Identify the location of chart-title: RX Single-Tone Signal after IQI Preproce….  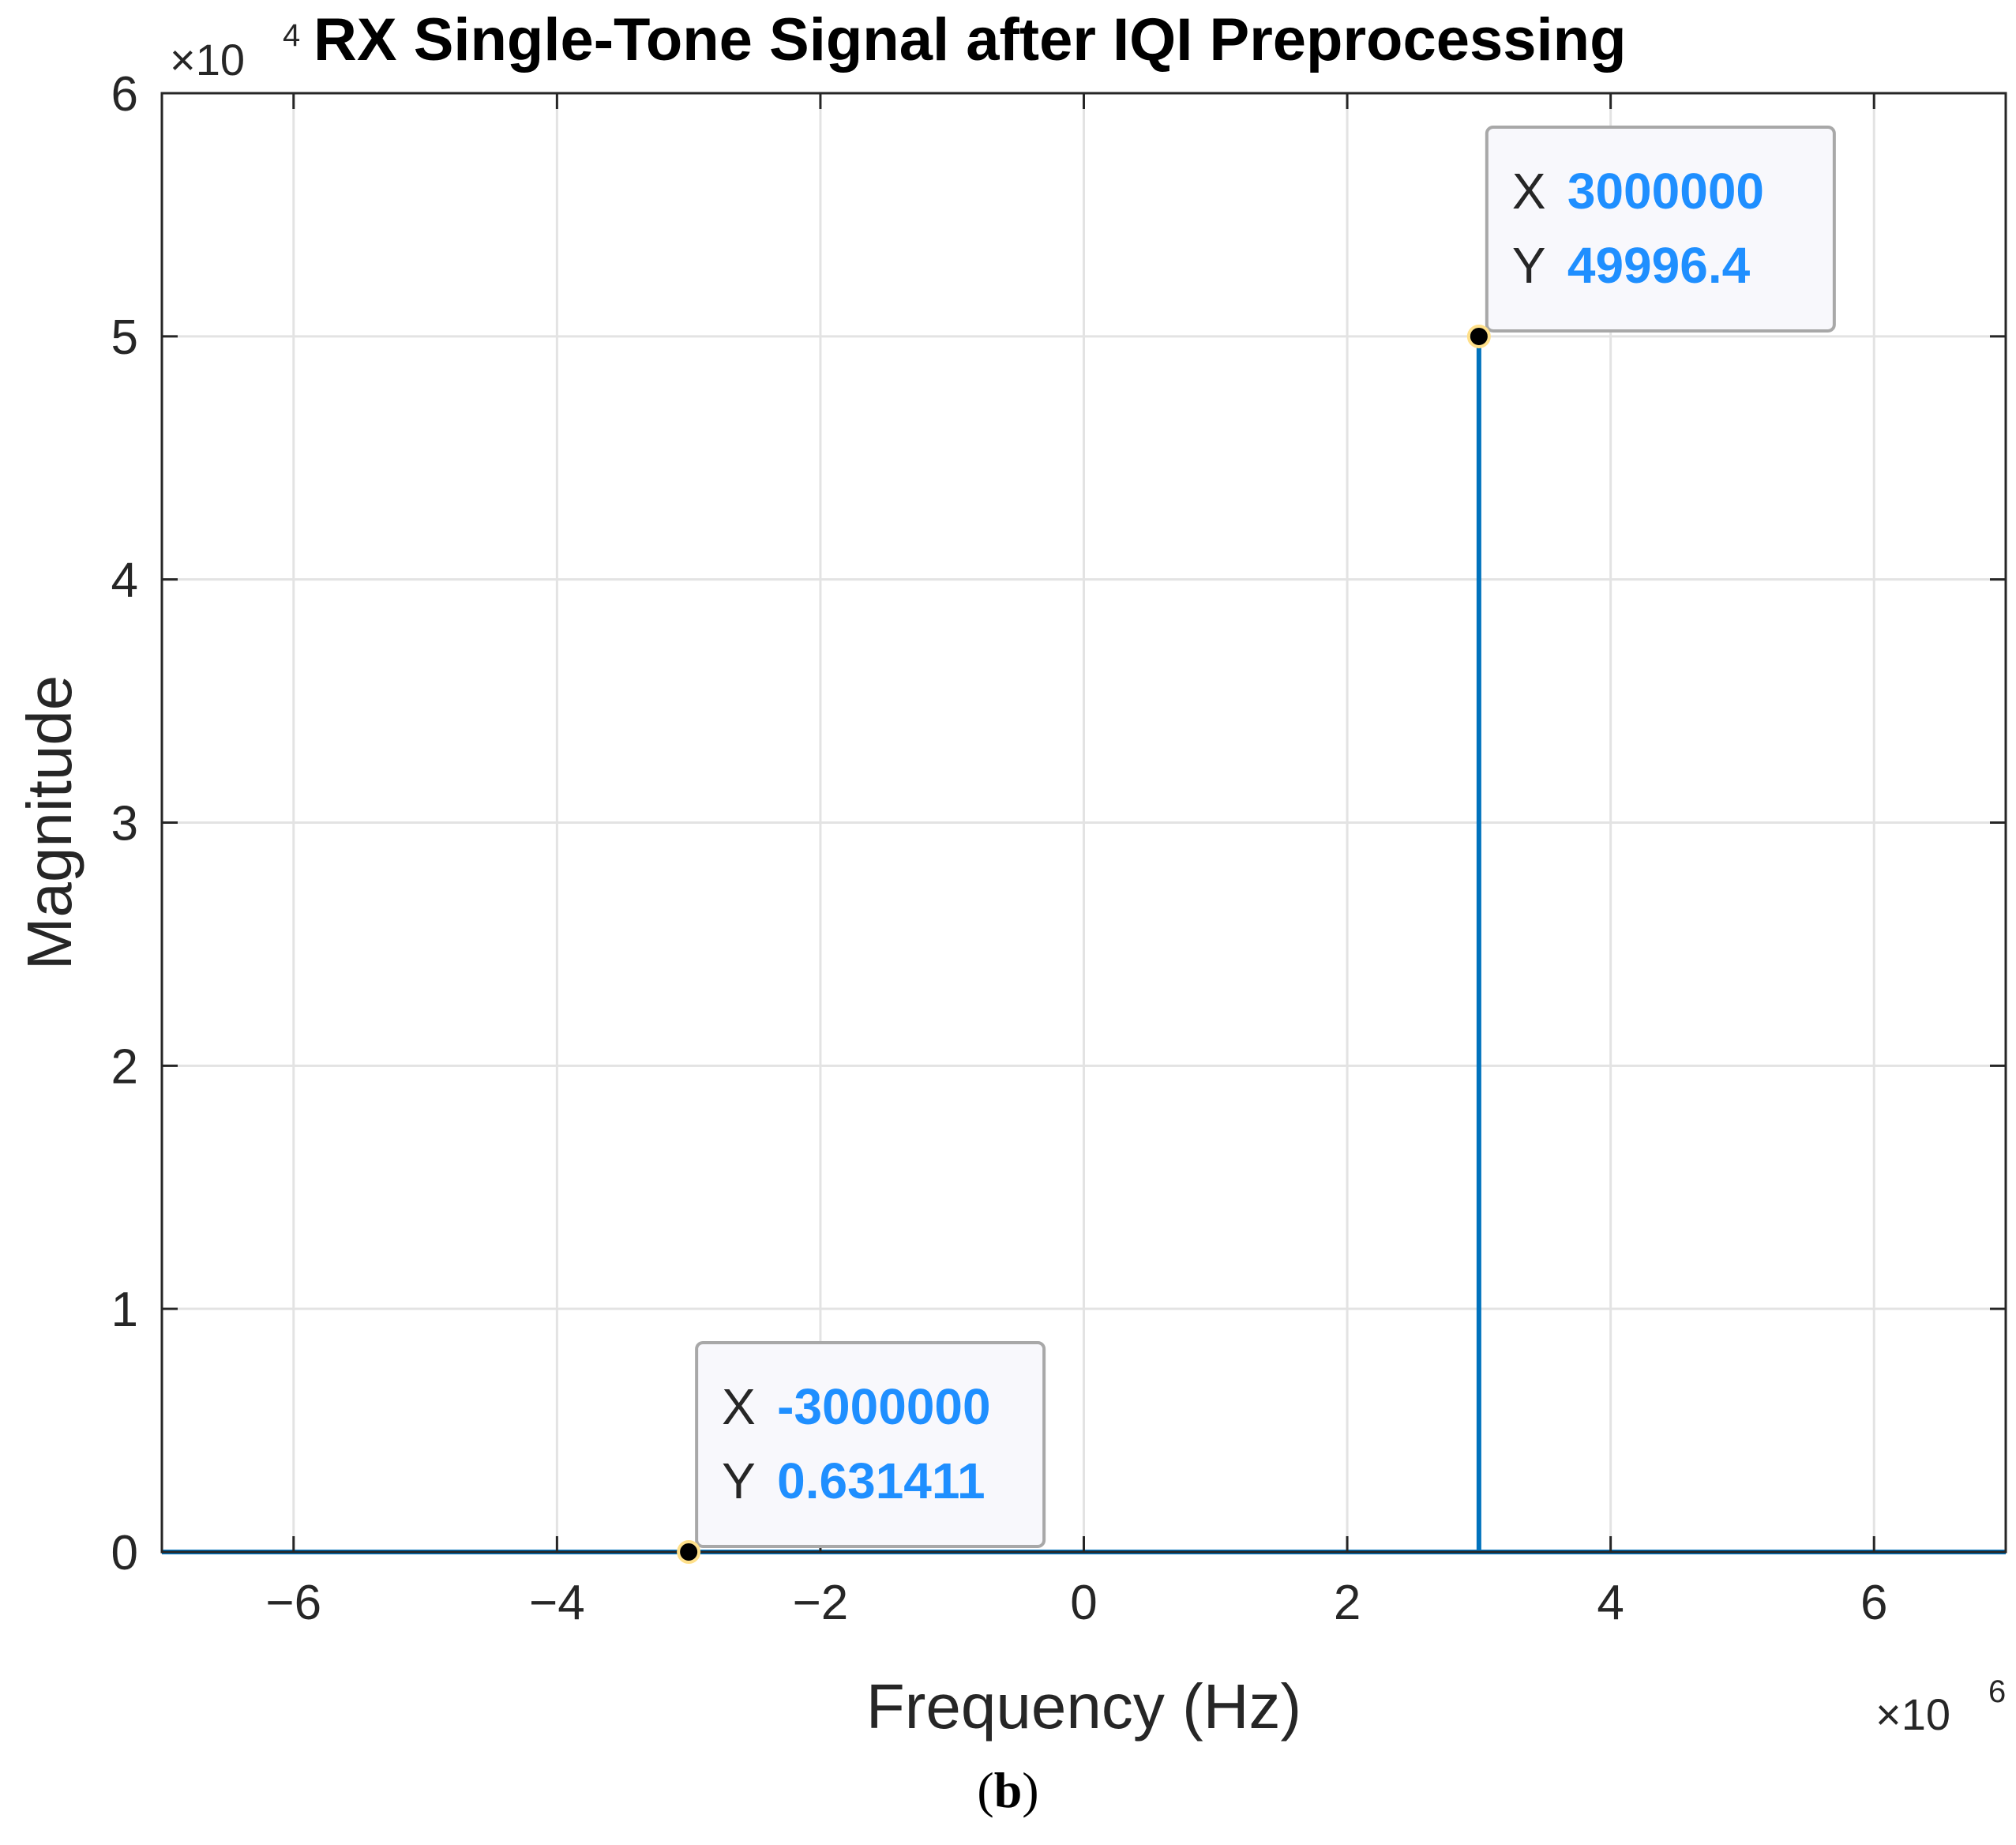
(970, 39).